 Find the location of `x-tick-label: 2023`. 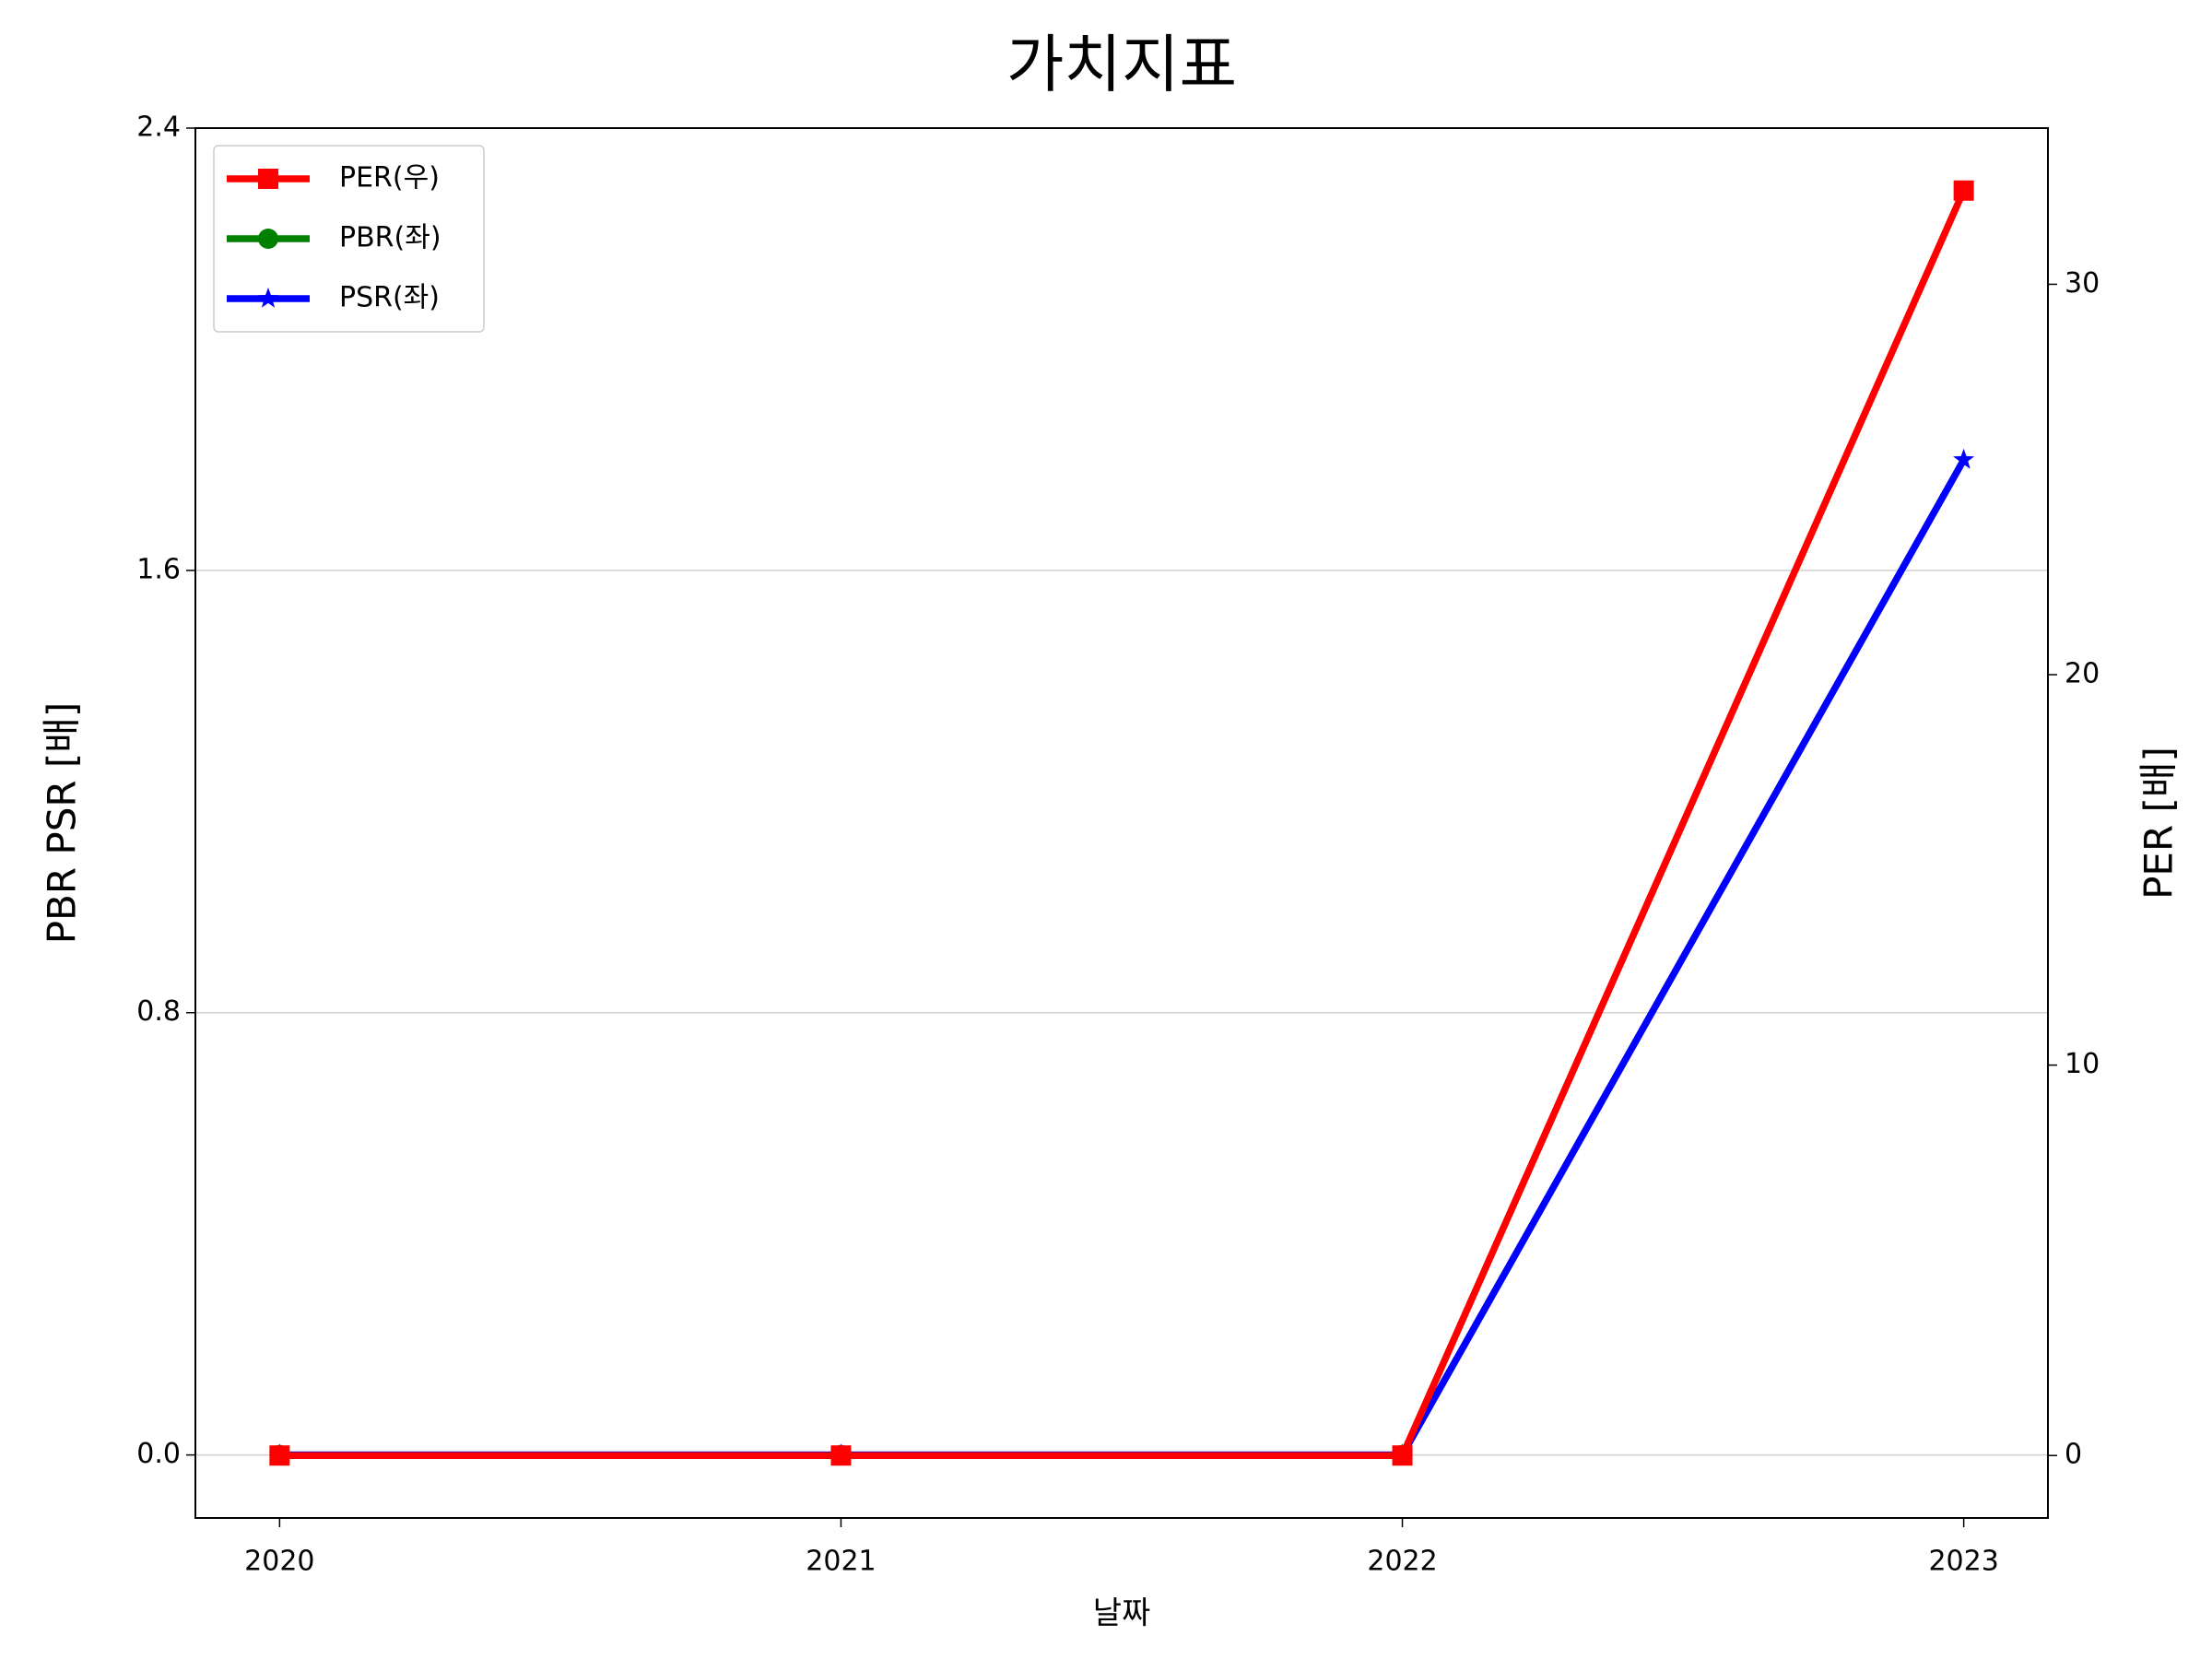

x-tick-label: 2023 is located at coordinates (1963, 1562).